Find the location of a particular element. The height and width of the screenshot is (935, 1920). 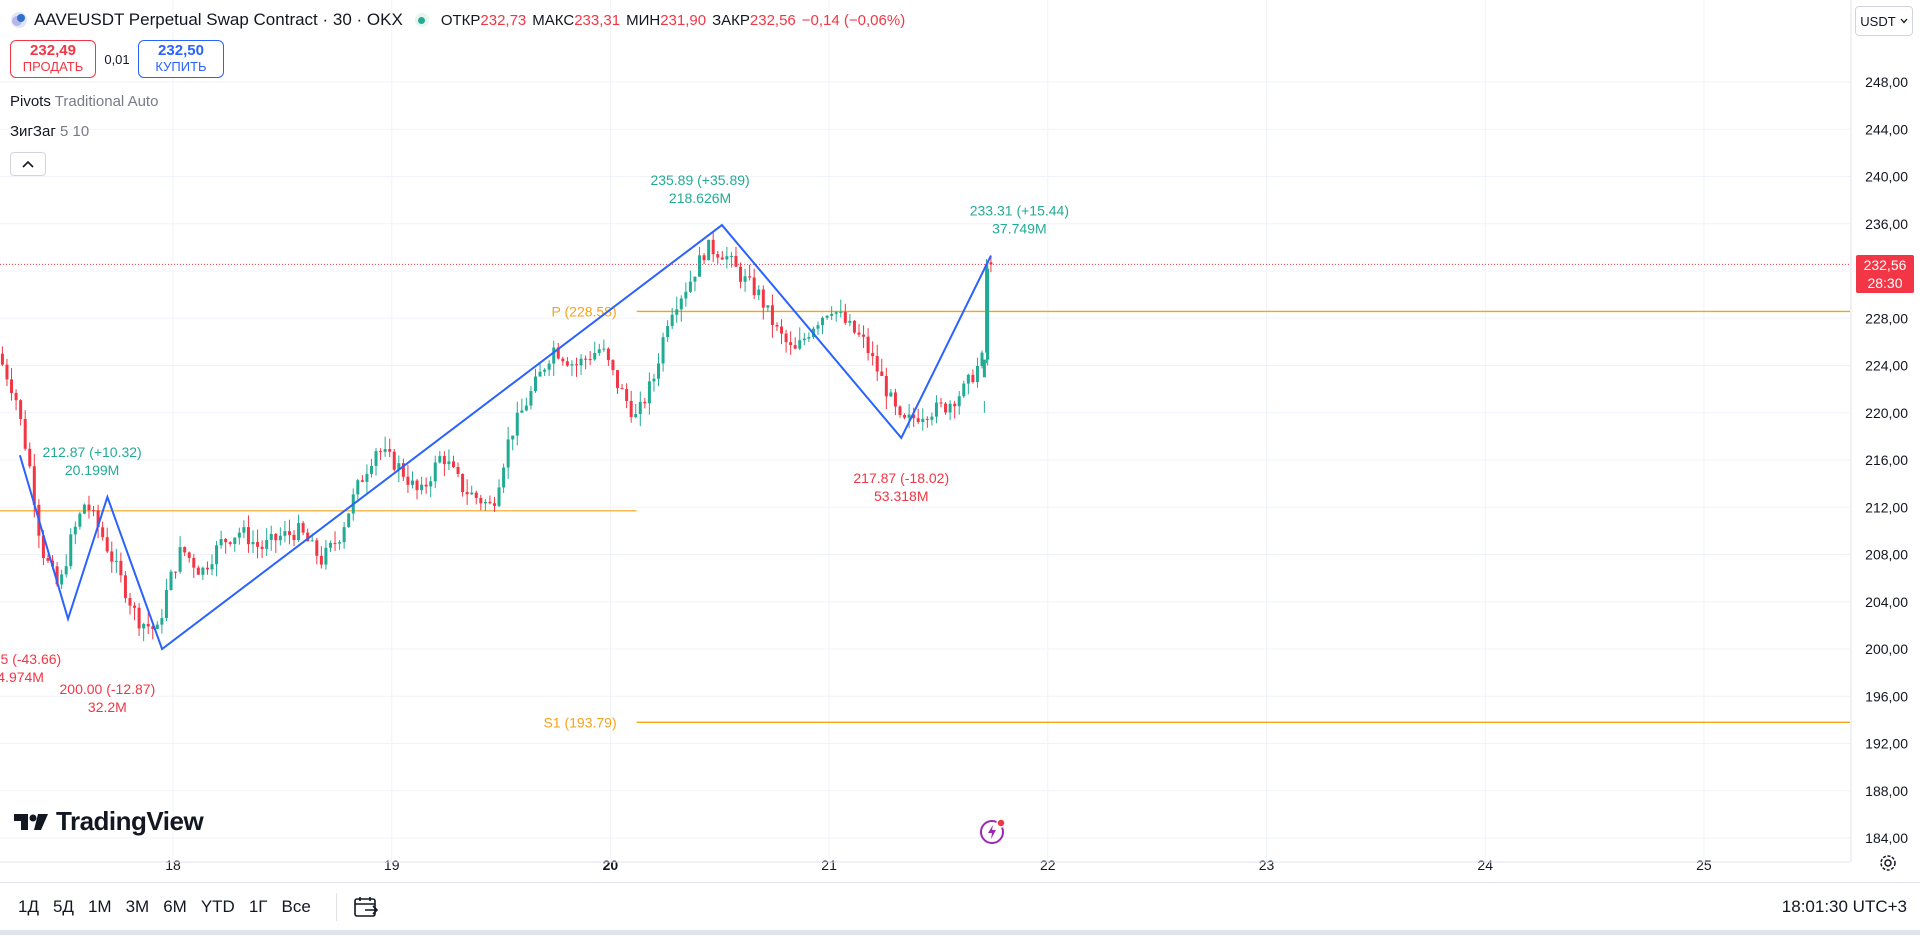

bar-countdown: 28:30 is located at coordinates (1885, 283).